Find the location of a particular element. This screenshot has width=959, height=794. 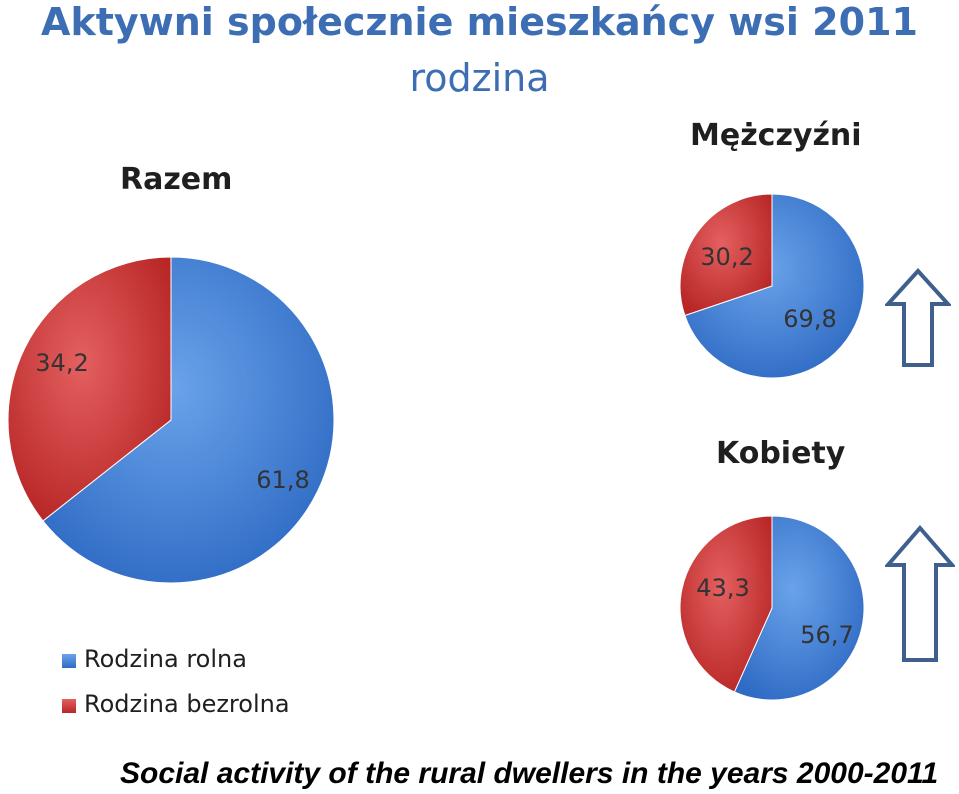

data-label-razem-bezrolna: 34,2 is located at coordinates (61, 363).